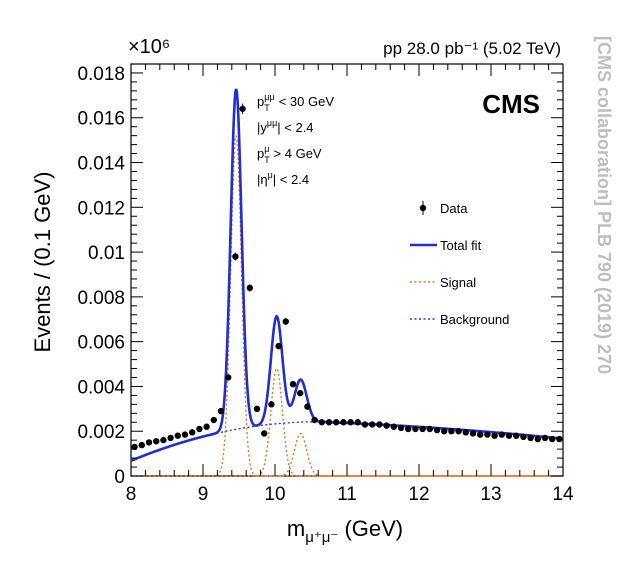 This screenshot has width=630, height=569. What do you see at coordinates (458, 282) in the screenshot?
I see `legend-signal-label: Signal` at bounding box center [458, 282].